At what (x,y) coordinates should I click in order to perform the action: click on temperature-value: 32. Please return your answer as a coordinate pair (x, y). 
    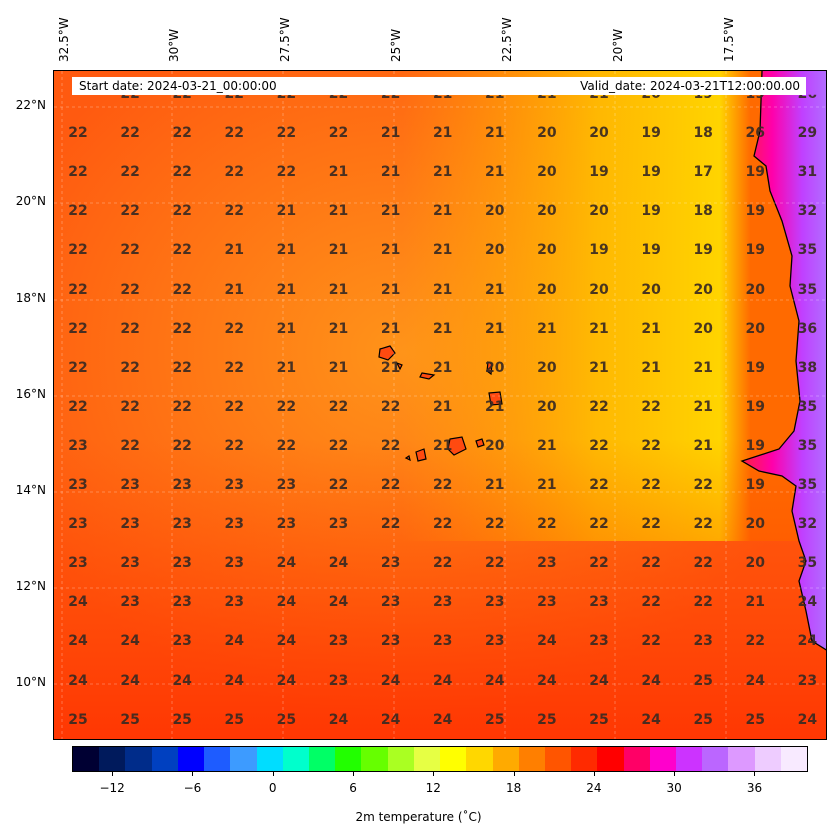
    Looking at the image, I should click on (807, 524).